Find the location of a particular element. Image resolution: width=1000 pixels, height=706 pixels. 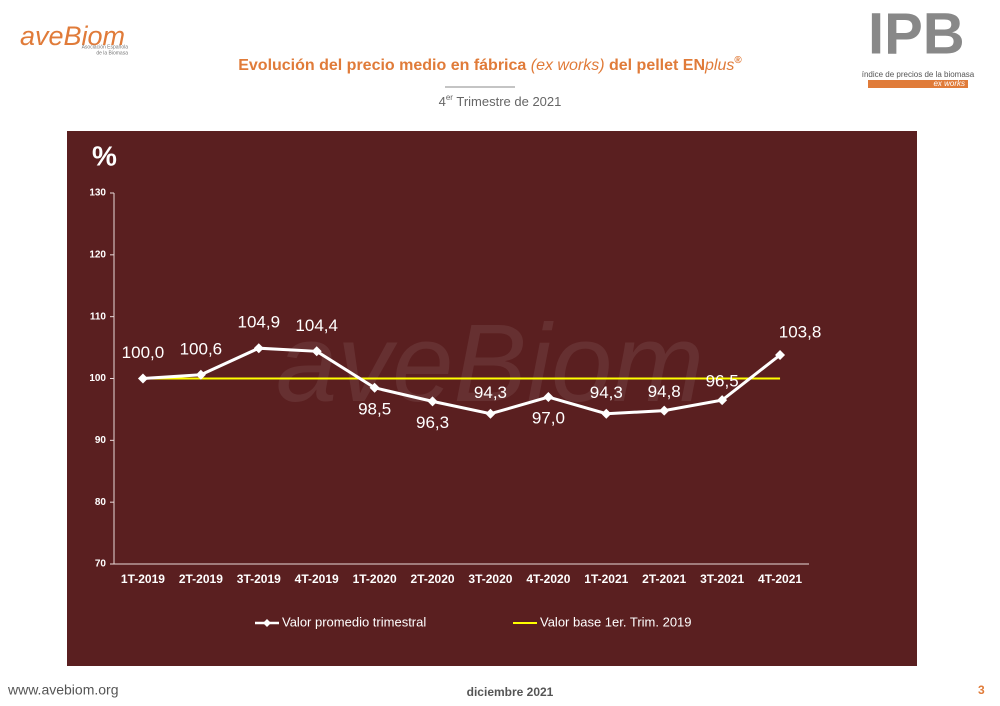

x-tick-label: 4T-2020 is located at coordinates (548, 579).